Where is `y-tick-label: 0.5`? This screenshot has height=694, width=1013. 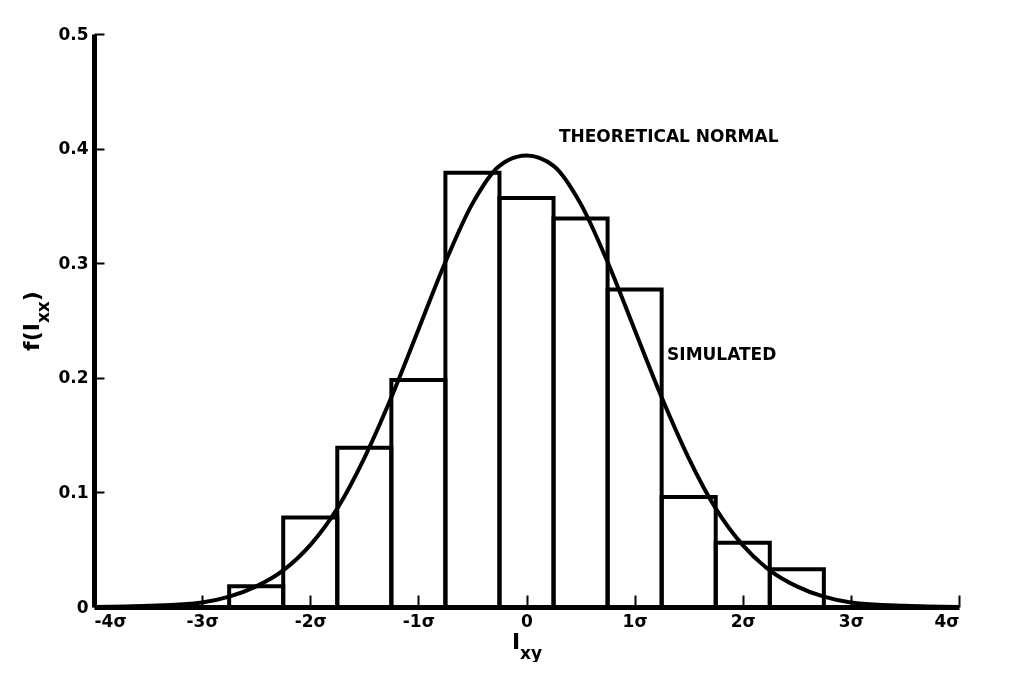
y-tick-label: 0.5 is located at coordinates (73, 33).